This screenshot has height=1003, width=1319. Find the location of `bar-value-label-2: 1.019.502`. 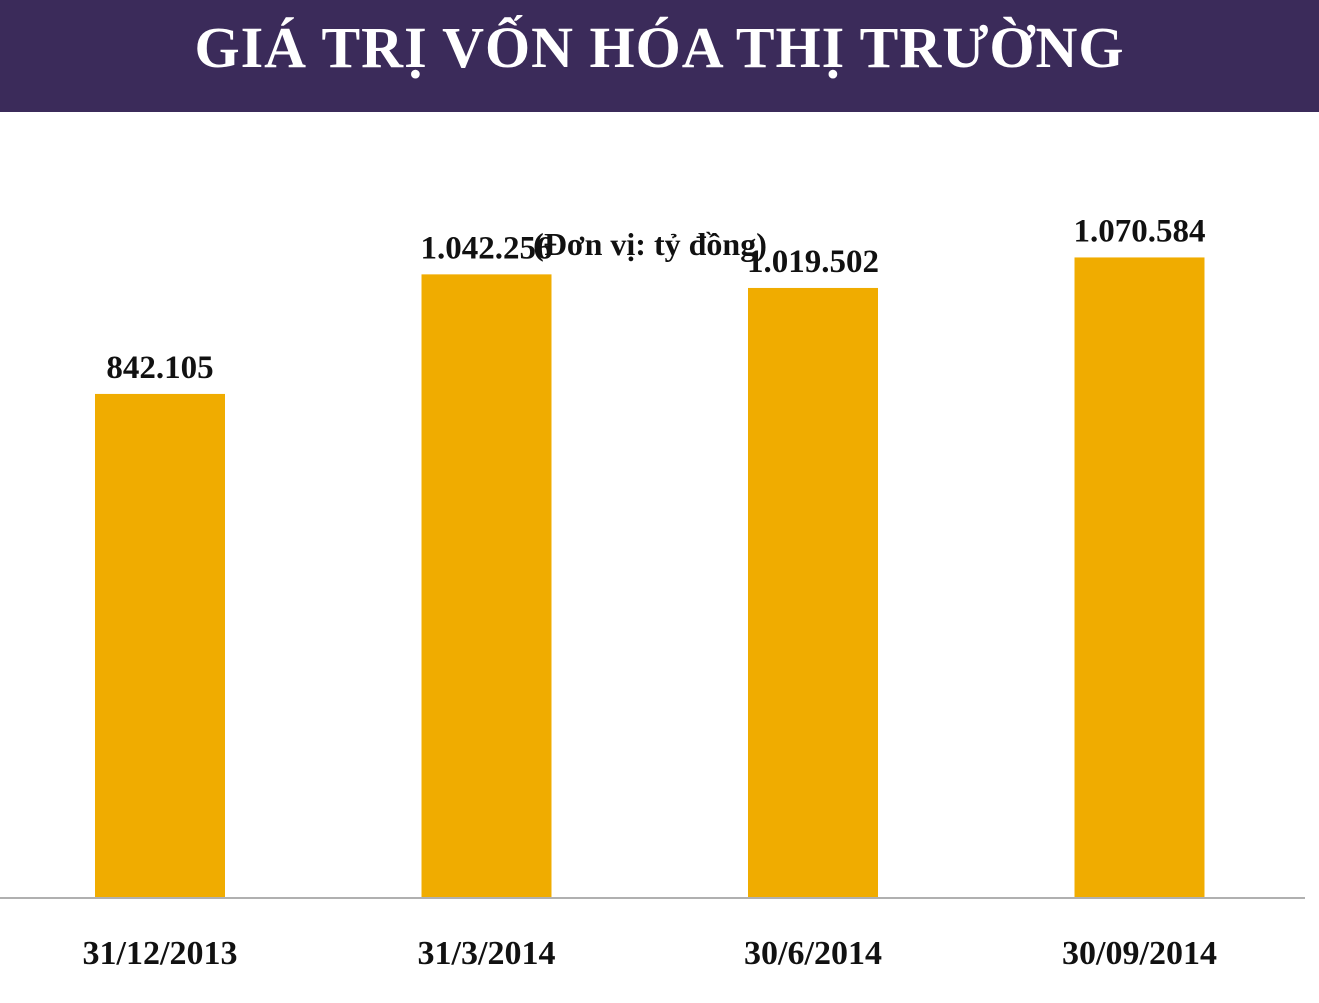

bar-value-label-2: 1.019.502 is located at coordinates (813, 262).